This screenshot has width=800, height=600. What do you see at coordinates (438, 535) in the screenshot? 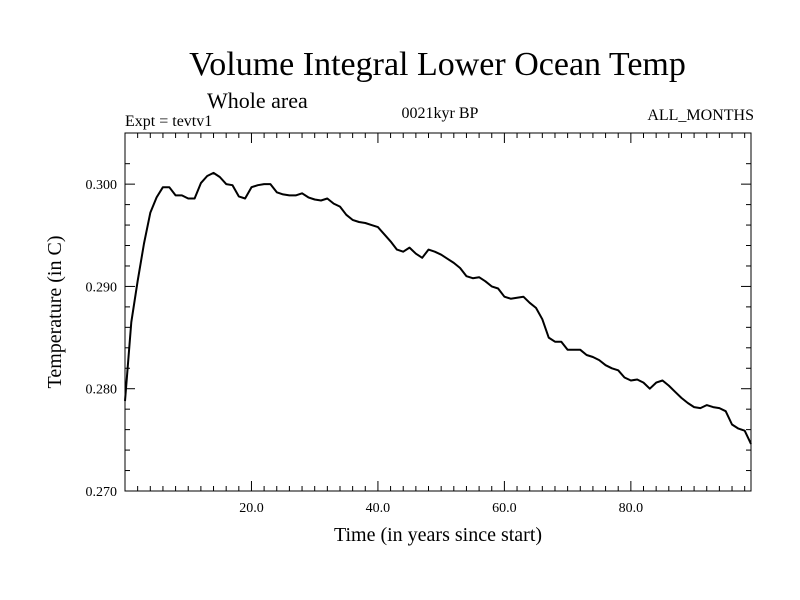
I see `x-axis-label: Time (in years since start)` at bounding box center [438, 535].